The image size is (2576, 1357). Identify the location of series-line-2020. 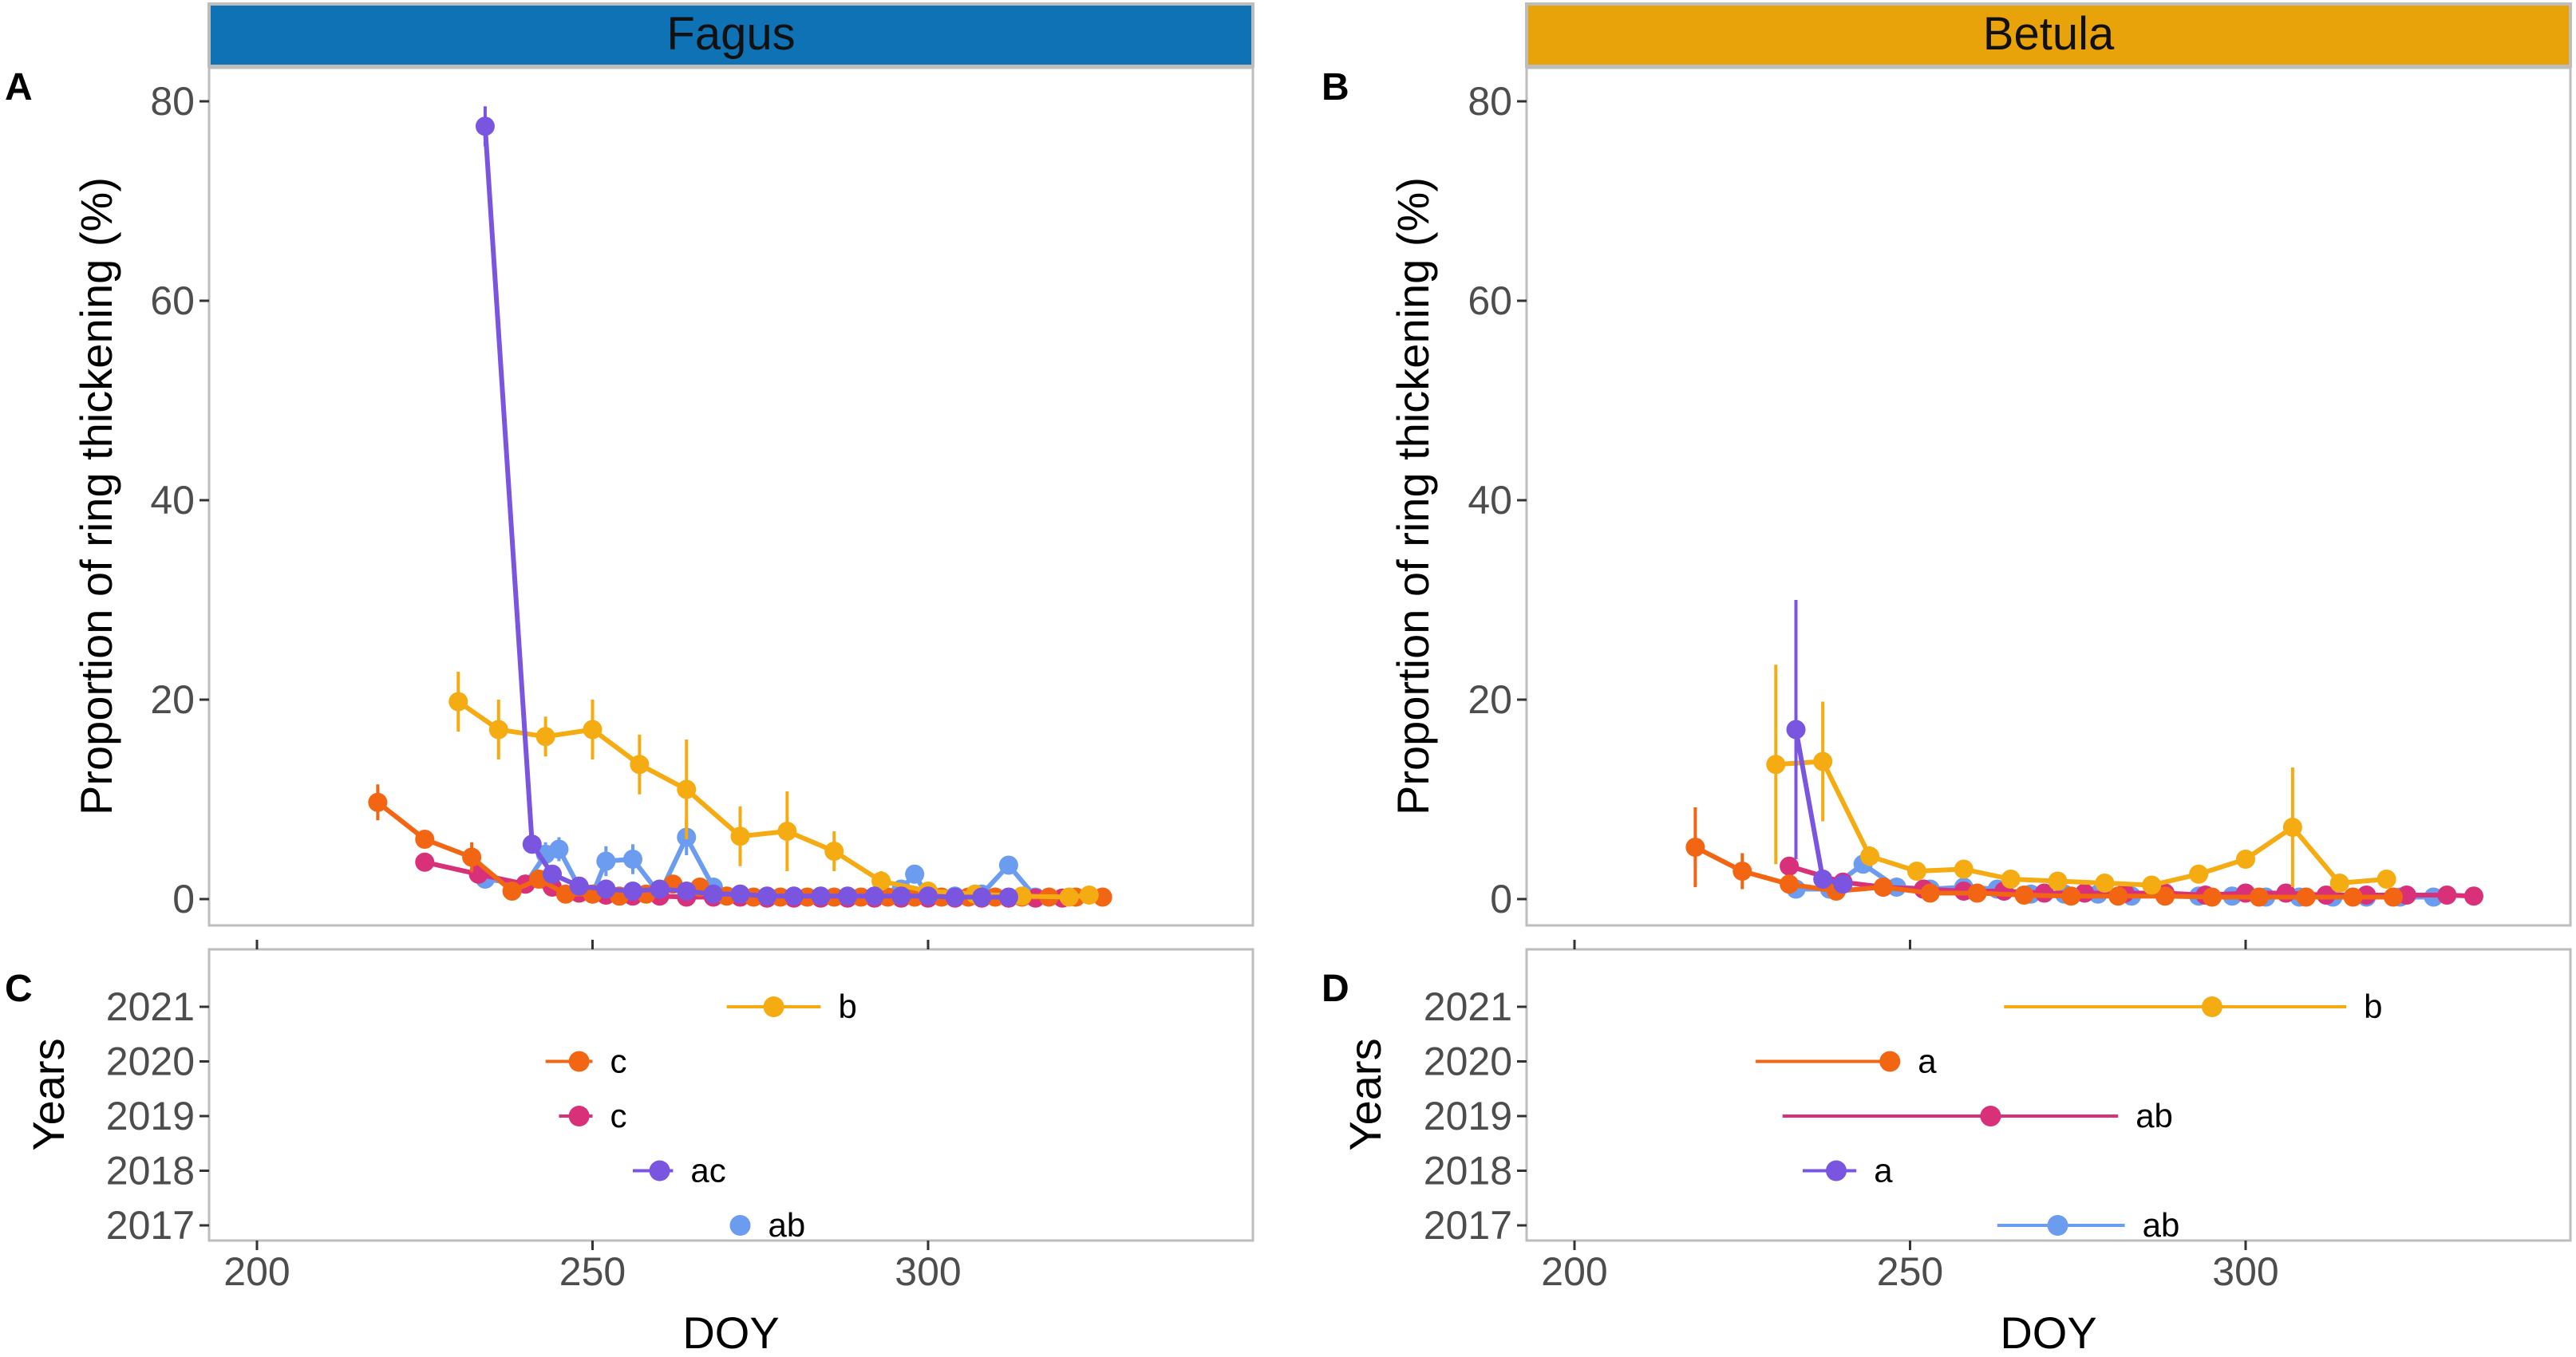
(2043, 872).